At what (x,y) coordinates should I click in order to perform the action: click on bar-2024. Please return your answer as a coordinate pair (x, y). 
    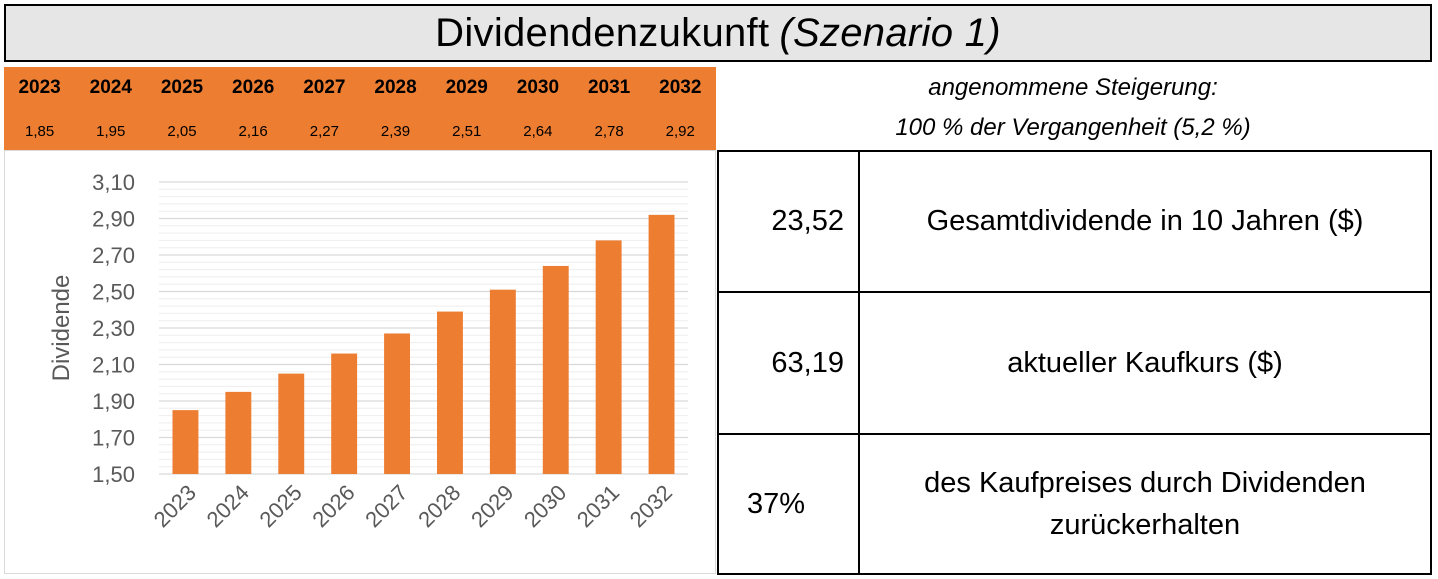
    Looking at the image, I should click on (238, 432).